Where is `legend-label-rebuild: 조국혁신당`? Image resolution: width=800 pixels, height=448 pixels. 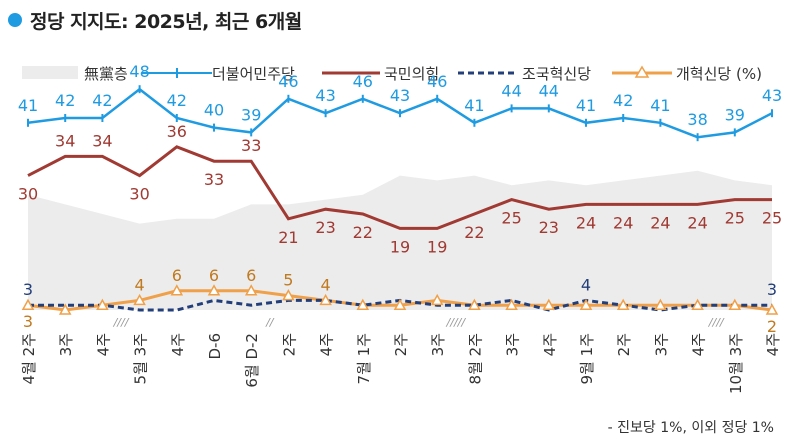 legend-label-rebuild: 조국혁신당 is located at coordinates (556, 74).